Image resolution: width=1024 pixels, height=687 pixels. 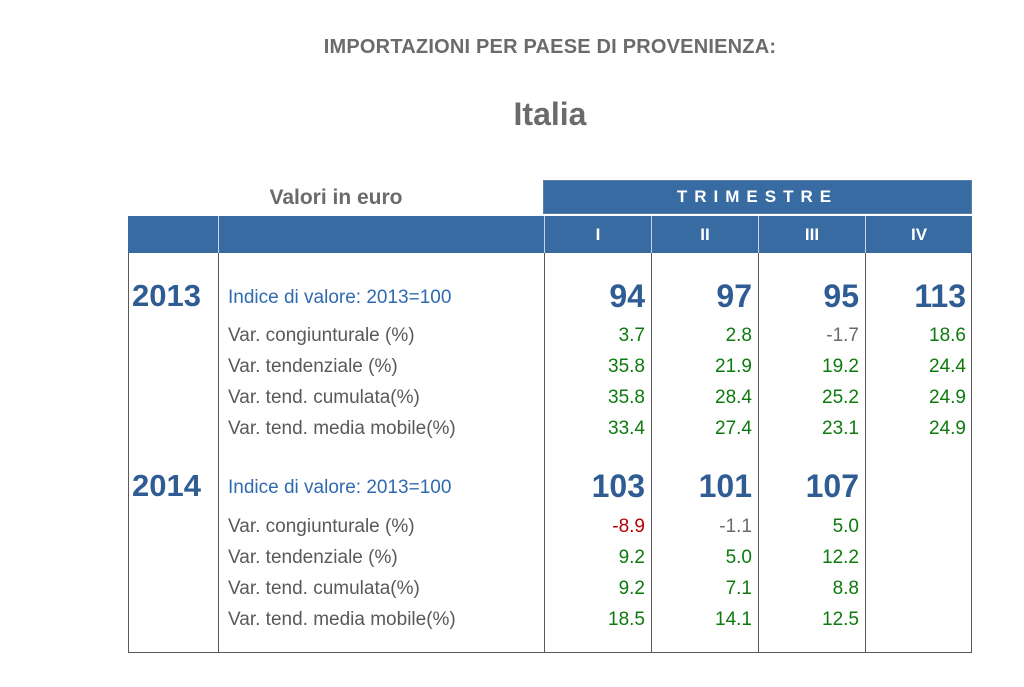 What do you see at coordinates (865, 453) in the screenshot?
I see `table-divider-q4` at bounding box center [865, 453].